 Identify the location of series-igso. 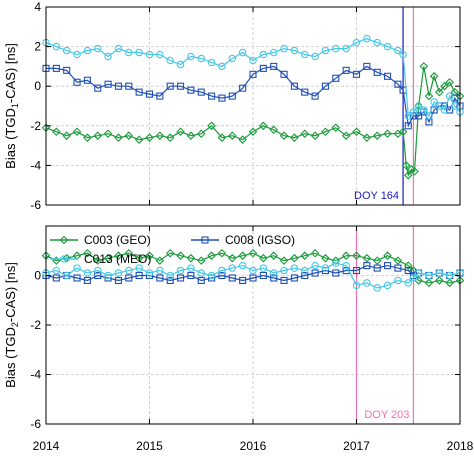
(253, 96).